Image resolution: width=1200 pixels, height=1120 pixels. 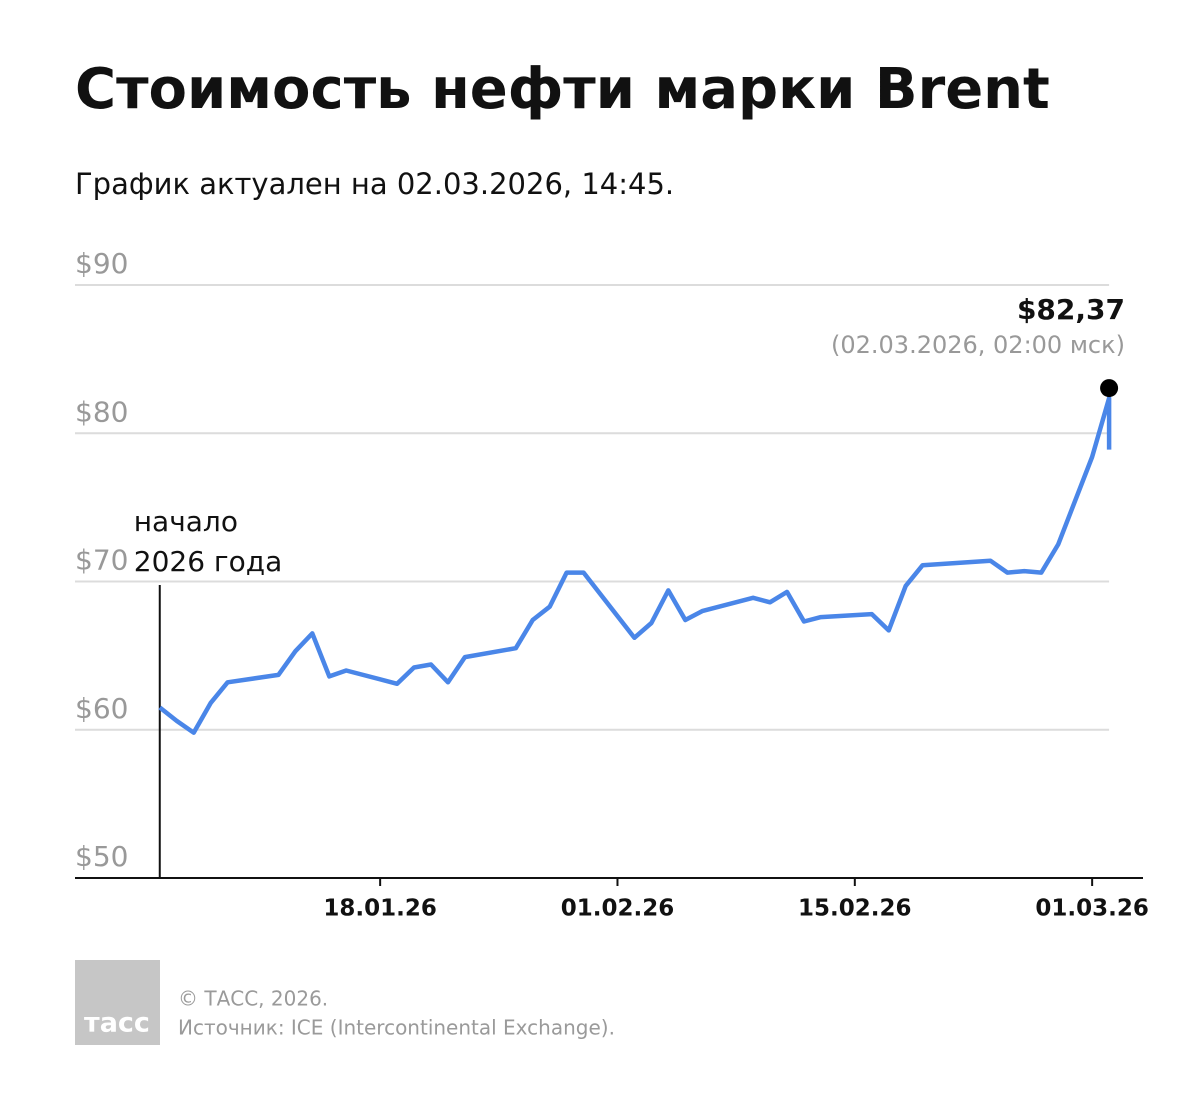 I want to click on logo-box, so click(x=117, y=1002).